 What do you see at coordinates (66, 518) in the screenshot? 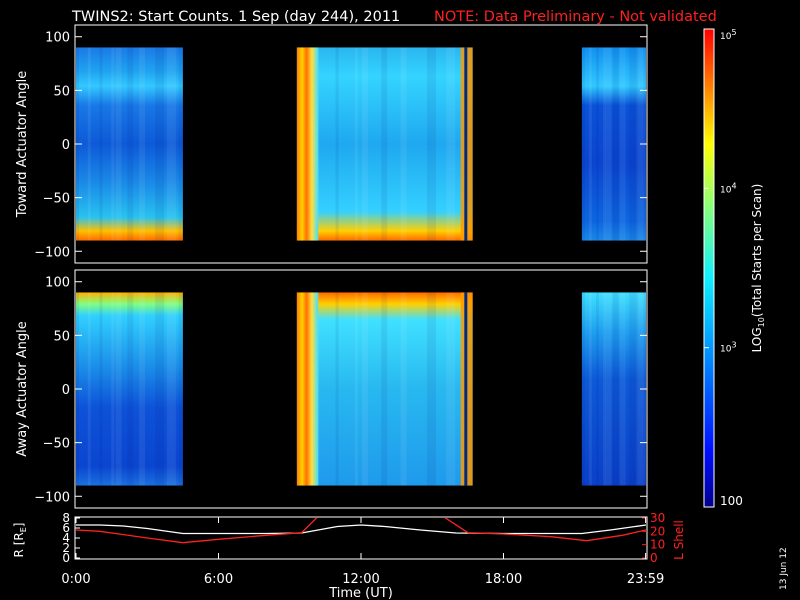
I see `orbit-left-tick-label: 8` at bounding box center [66, 518].